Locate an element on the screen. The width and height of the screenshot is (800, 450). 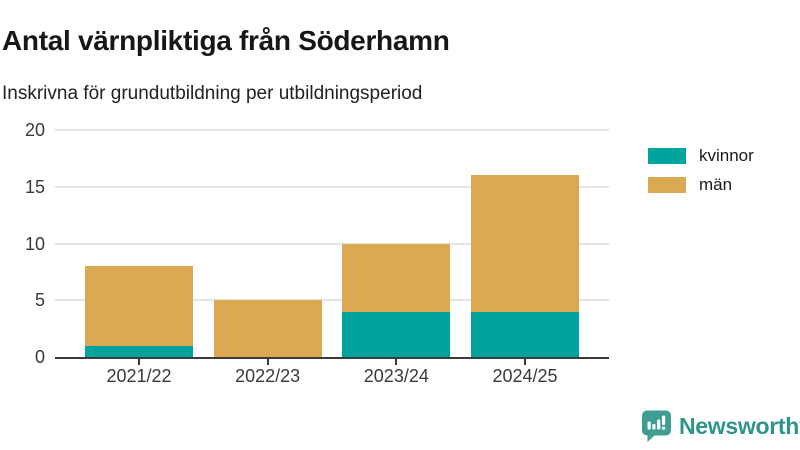
legend-item-kvinnor: kvinnor is located at coordinates (701, 156).